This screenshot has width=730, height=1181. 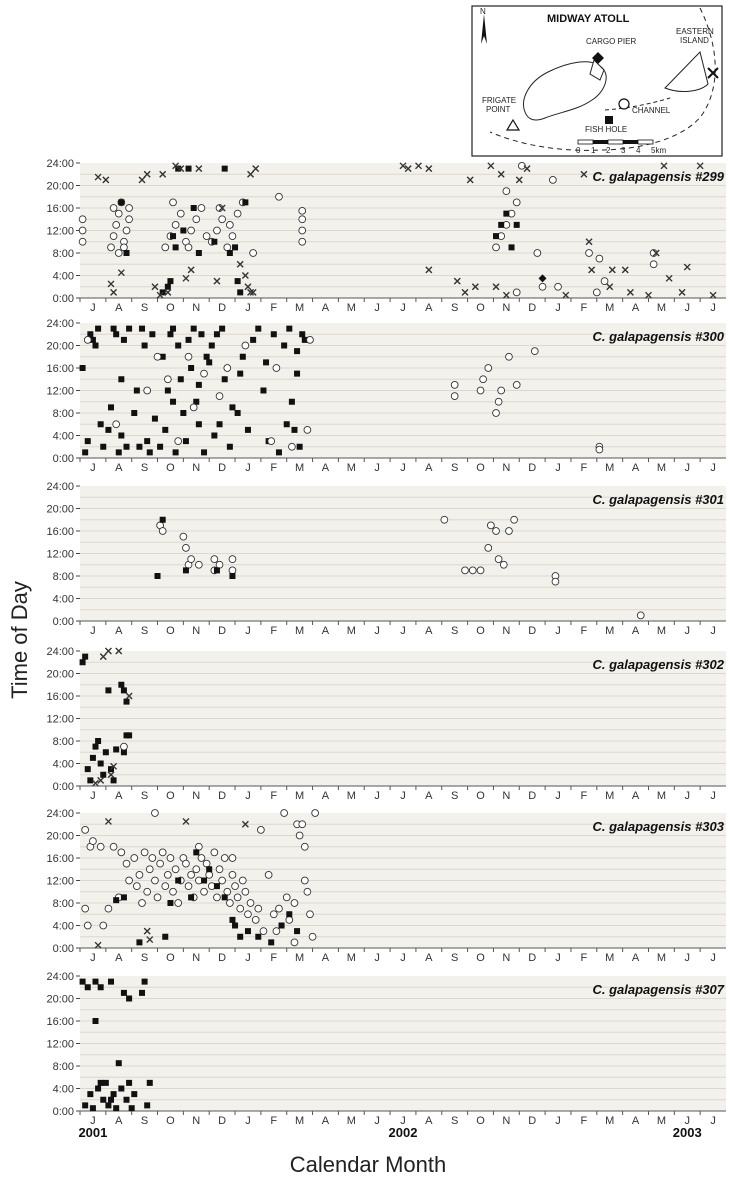 I want to click on eastern-island-label-2: ISLAND, so click(x=694, y=40).